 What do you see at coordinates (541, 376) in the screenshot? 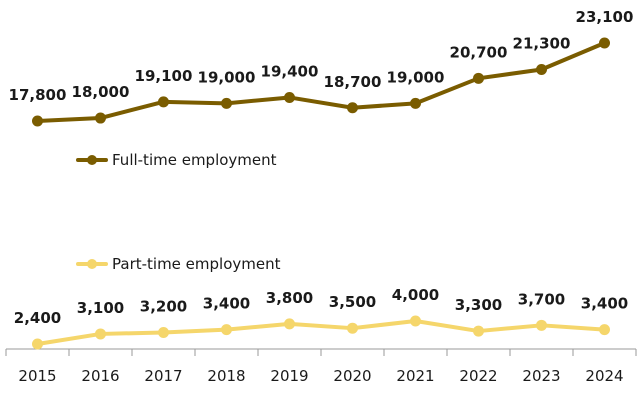
I see `x-tick-label: 2023` at bounding box center [541, 376].